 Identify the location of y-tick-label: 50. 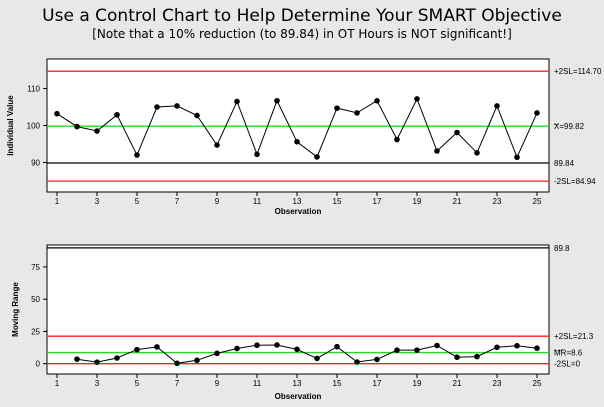
(35, 299).